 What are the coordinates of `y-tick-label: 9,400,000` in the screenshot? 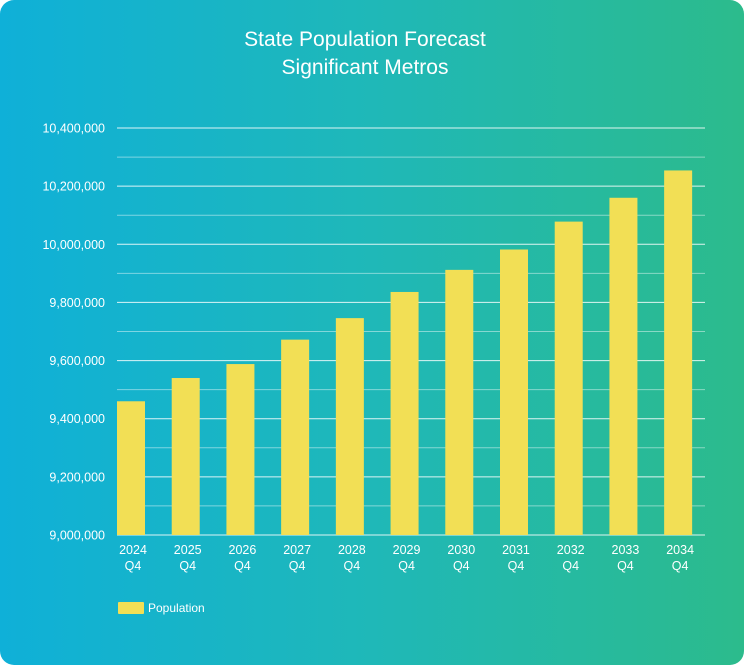 It's located at (77, 419).